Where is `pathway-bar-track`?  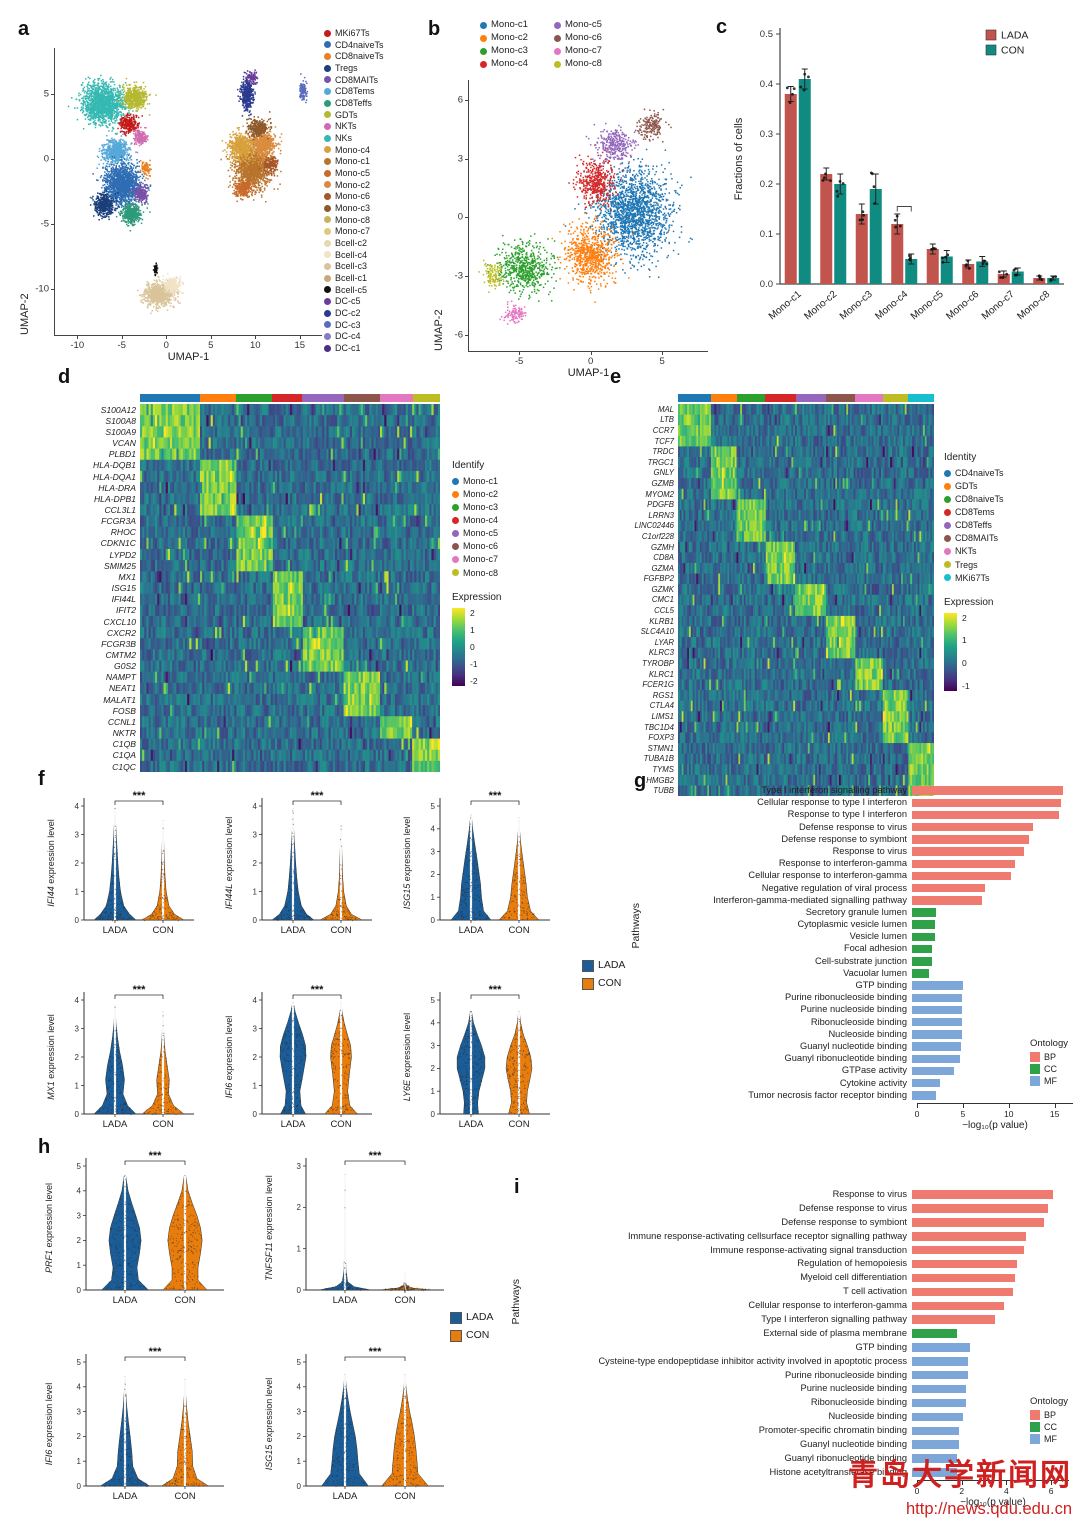
pathway-bar-track is located at coordinates (990, 1083).